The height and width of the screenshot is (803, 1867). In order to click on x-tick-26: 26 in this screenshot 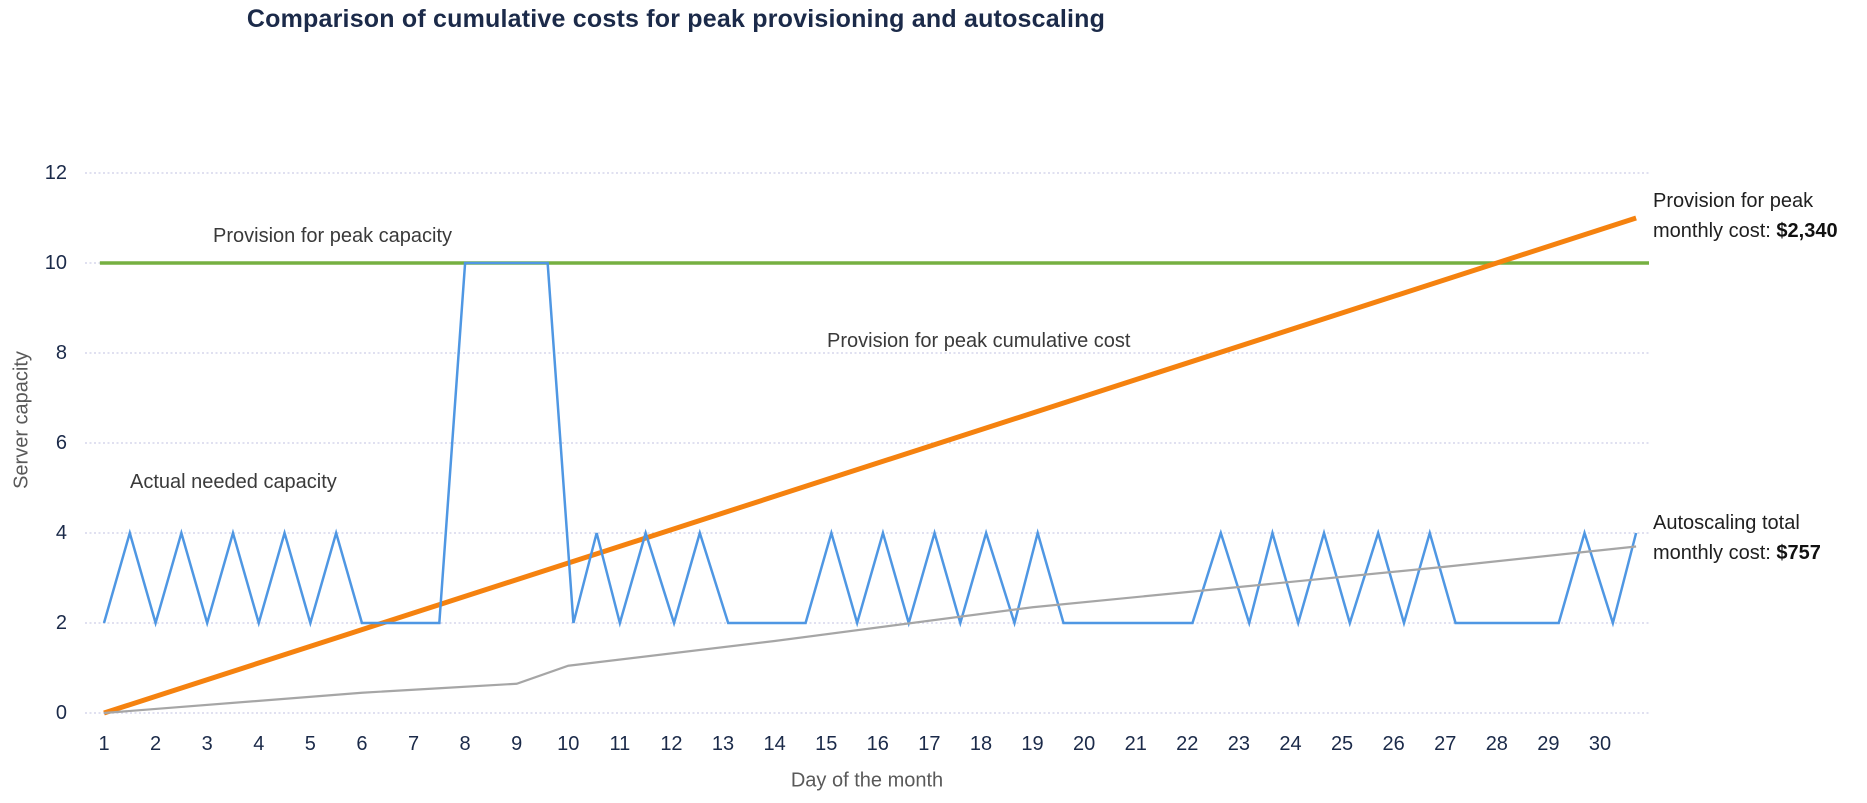, I will do `click(1393, 744)`.